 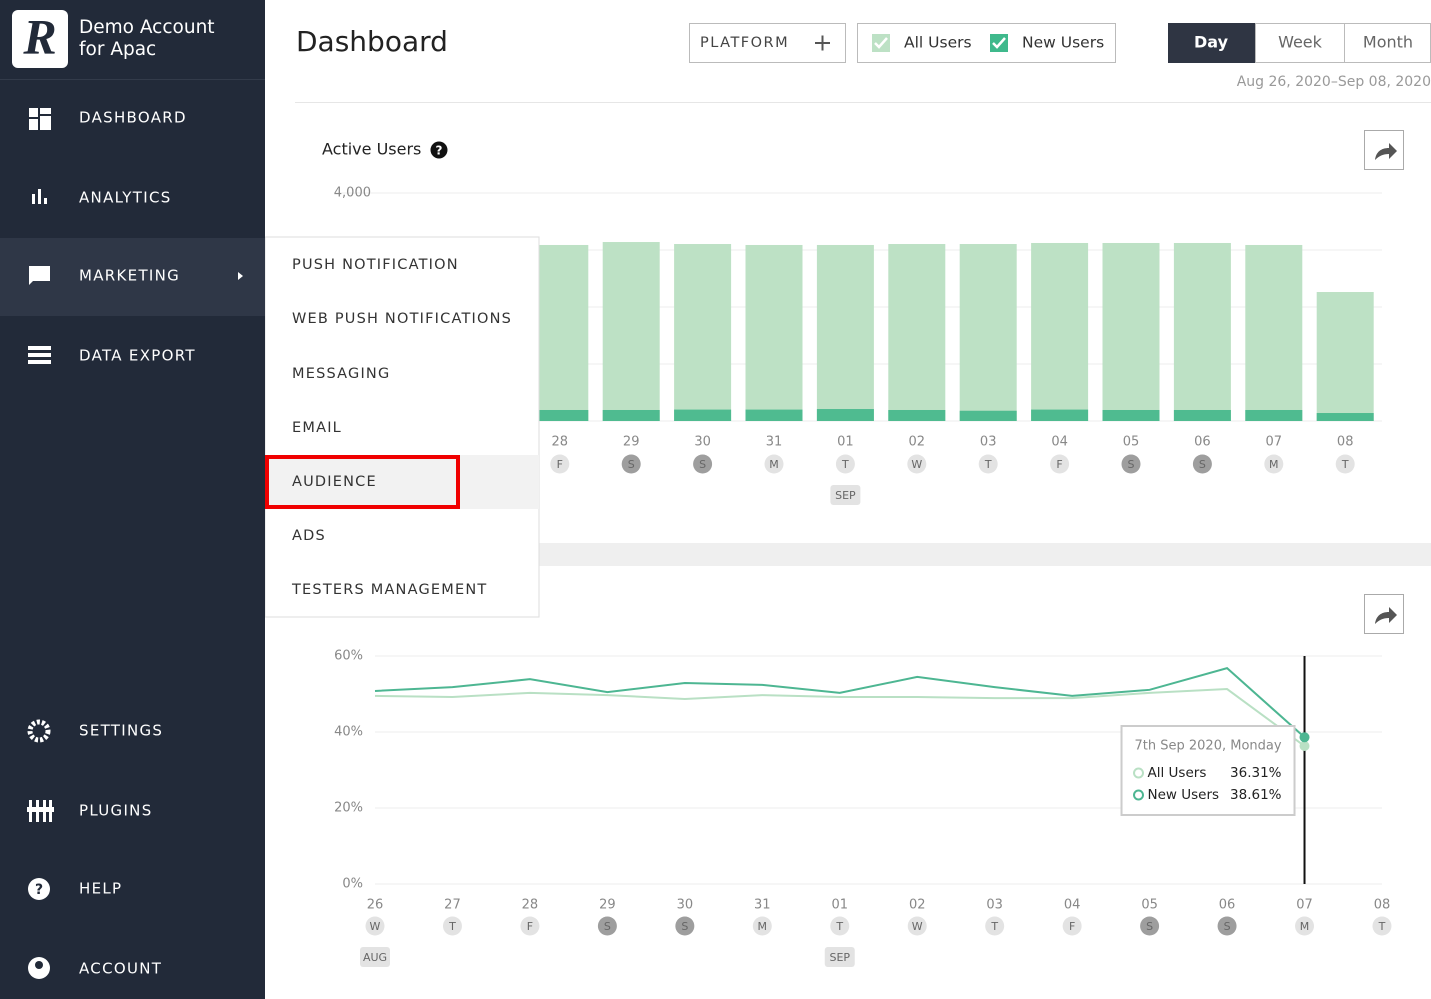 What do you see at coordinates (822, 43) in the screenshot?
I see `plus-icon` at bounding box center [822, 43].